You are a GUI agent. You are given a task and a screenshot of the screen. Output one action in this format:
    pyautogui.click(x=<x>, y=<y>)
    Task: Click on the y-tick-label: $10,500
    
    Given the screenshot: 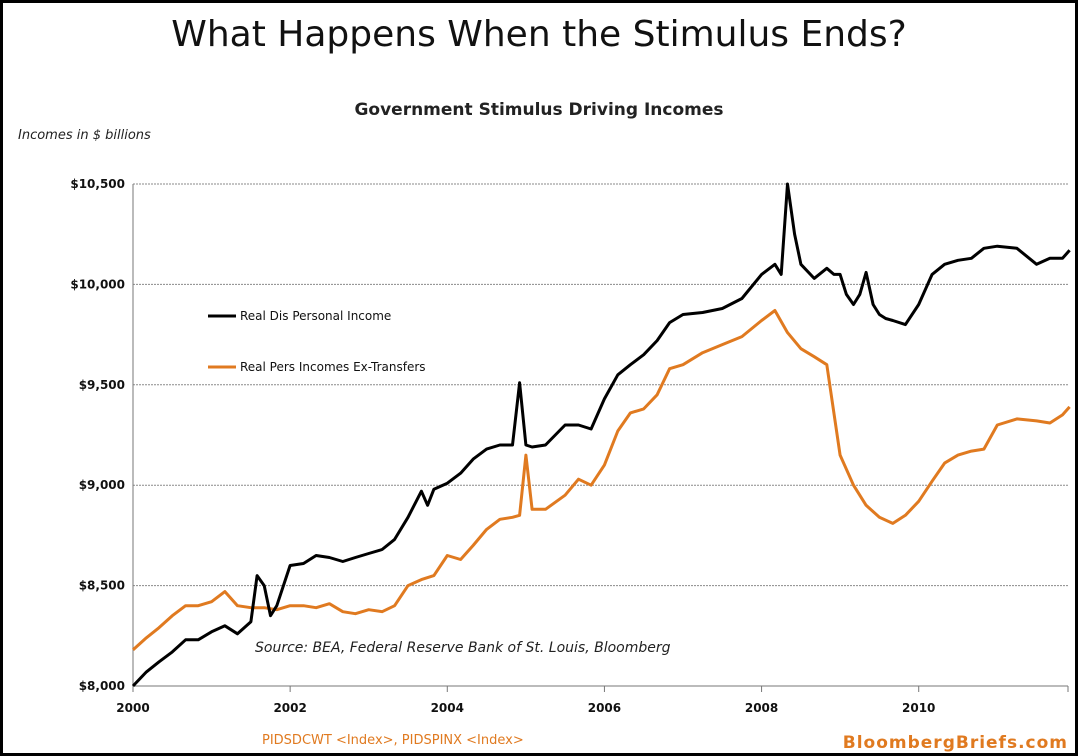 What is the action you would take?
    pyautogui.click(x=97, y=184)
    